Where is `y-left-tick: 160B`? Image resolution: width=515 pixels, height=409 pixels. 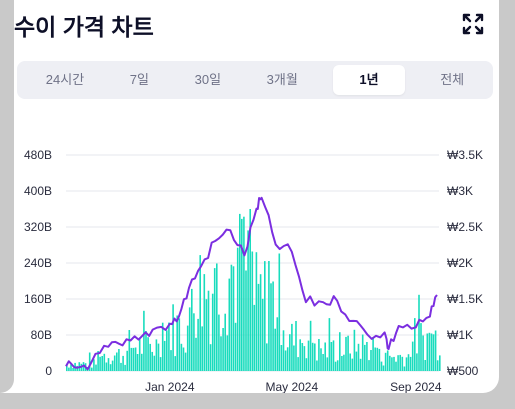 y-left-tick: 160B is located at coordinates (38, 299).